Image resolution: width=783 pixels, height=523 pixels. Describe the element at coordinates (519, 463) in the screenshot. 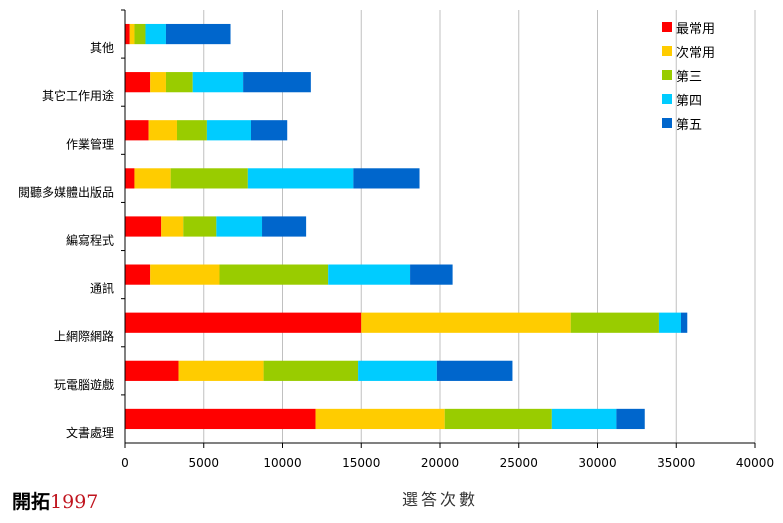

I see `x-tick-label: 25000` at that location.